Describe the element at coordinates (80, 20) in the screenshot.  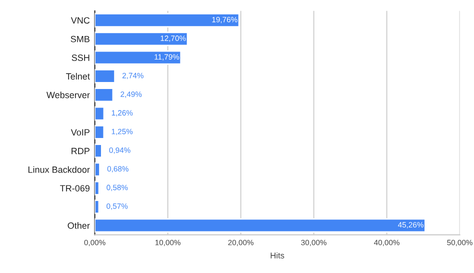
I see `y-tick-label: VNC` at that location.